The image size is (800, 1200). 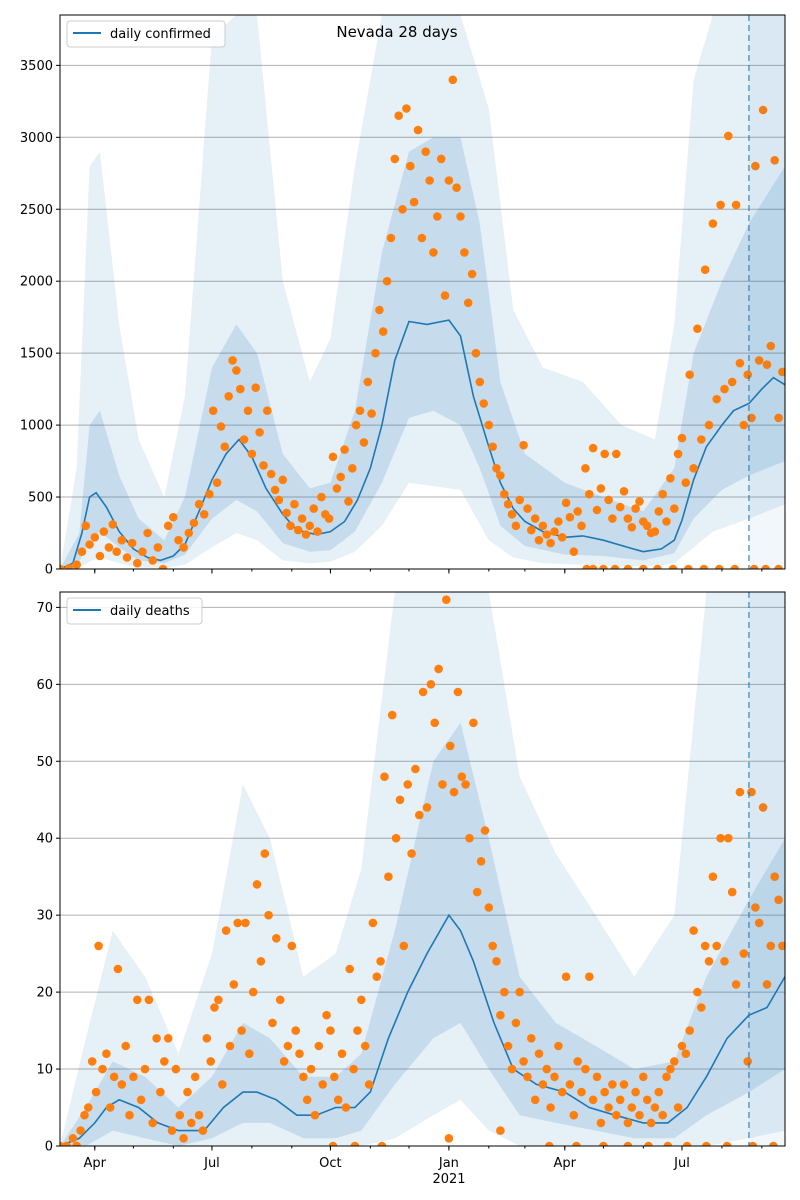 I want to click on y-tick-label: 20, so click(x=44, y=993).